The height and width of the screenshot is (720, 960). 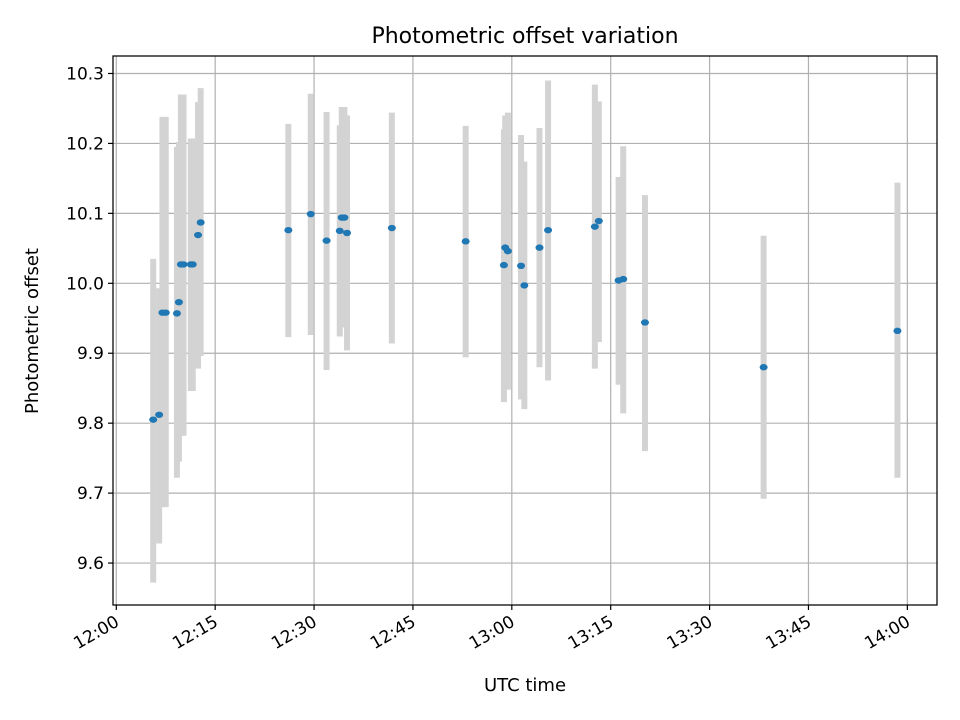 What do you see at coordinates (89, 319) in the screenshot?
I see `y-axis-ticks: 9.6 9.7 9.8 9.9 10.0 10.1 10.2 10.3` at bounding box center [89, 319].